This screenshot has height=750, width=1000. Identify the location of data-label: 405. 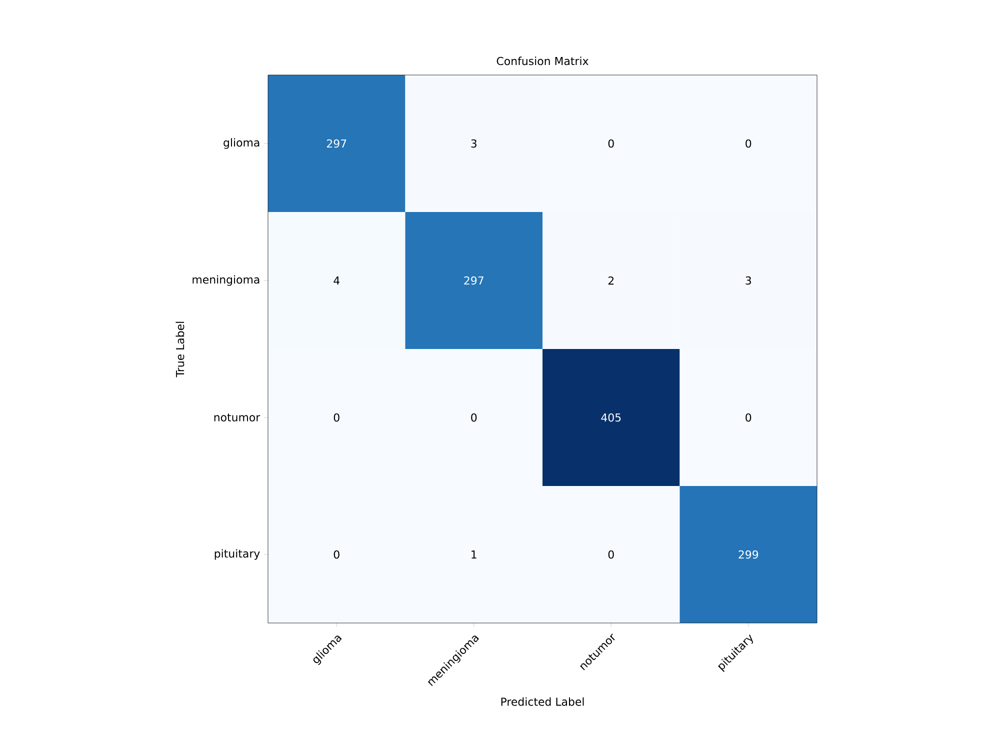
(611, 417).